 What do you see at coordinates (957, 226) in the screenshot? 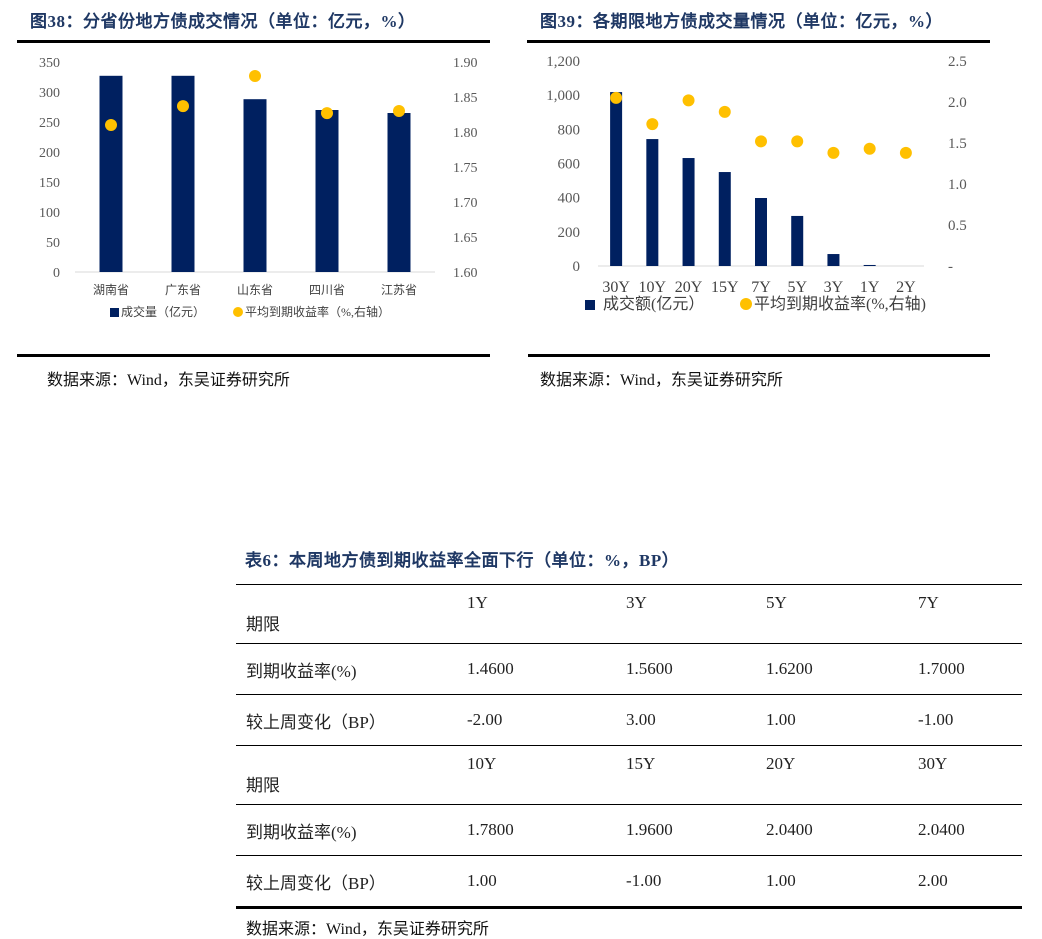
I see `y-right-tick: 0.5` at bounding box center [957, 226].